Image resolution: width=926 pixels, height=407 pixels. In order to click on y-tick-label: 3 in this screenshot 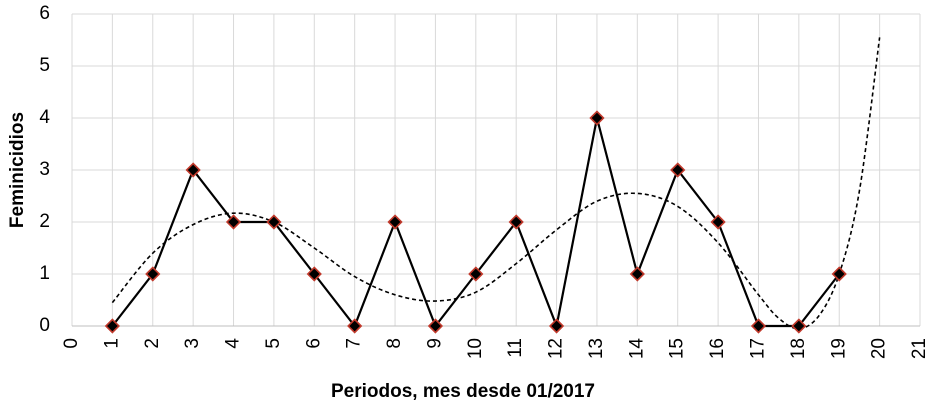, I will do `click(44, 169)`.